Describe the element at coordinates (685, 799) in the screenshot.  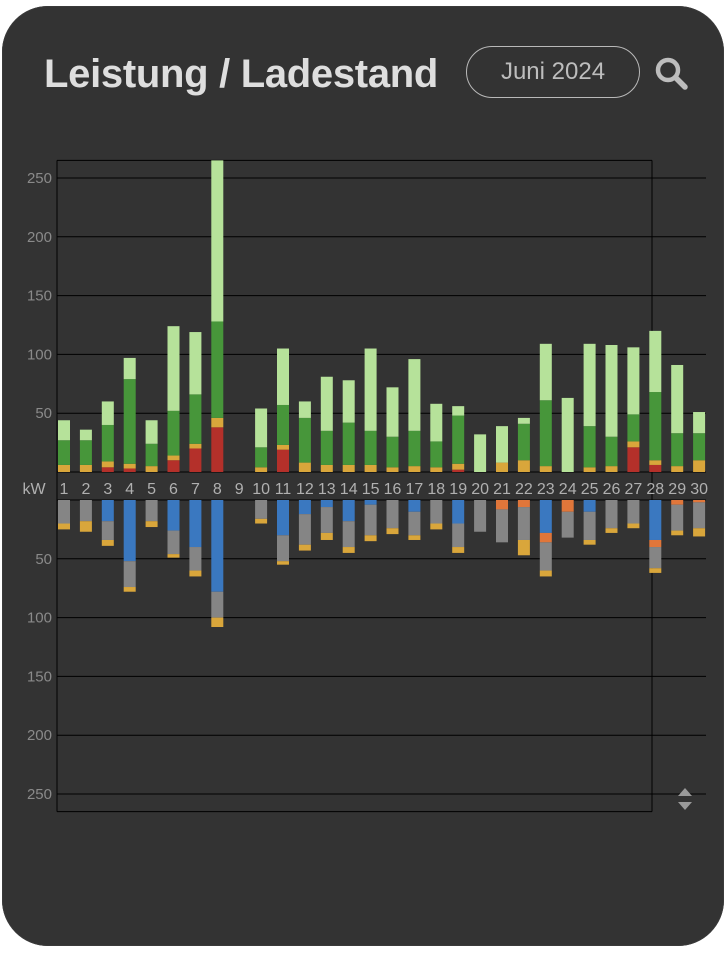
I see `up-down-stepper-icon` at that location.